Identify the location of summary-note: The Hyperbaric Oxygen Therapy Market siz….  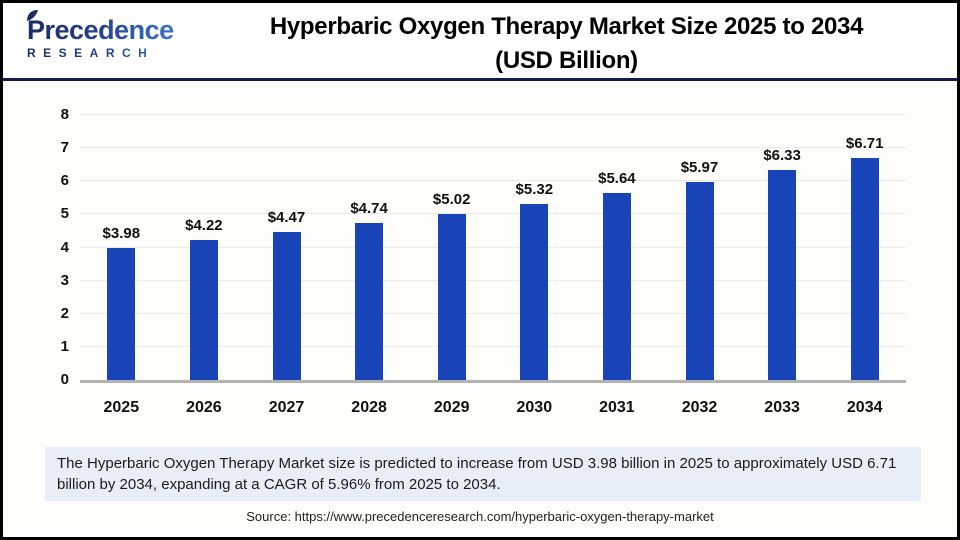
(483, 474).